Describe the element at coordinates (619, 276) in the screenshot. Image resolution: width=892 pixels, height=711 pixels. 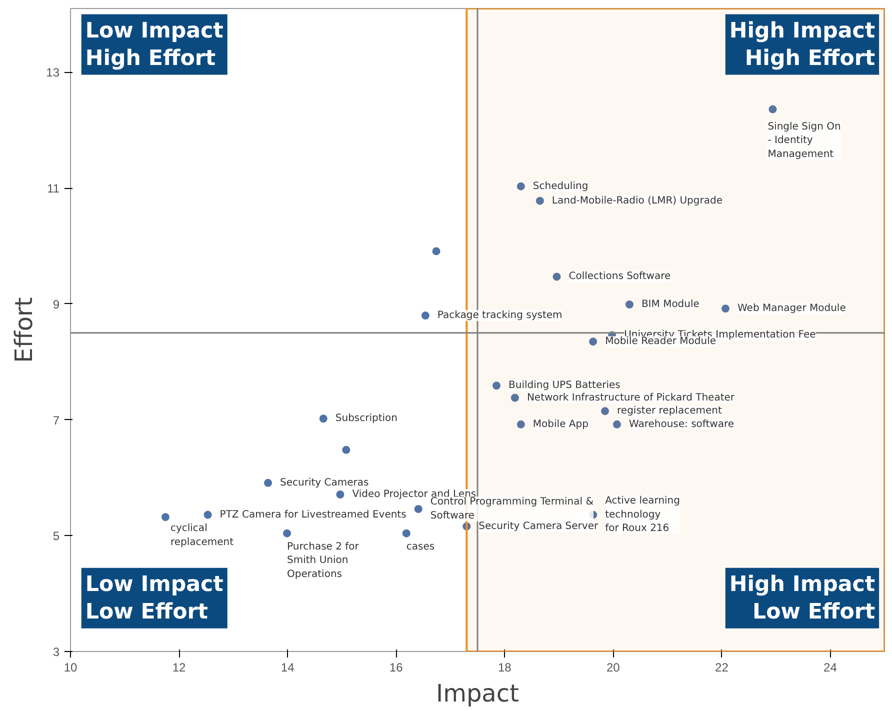
I see `data-label: Collections Software` at that location.